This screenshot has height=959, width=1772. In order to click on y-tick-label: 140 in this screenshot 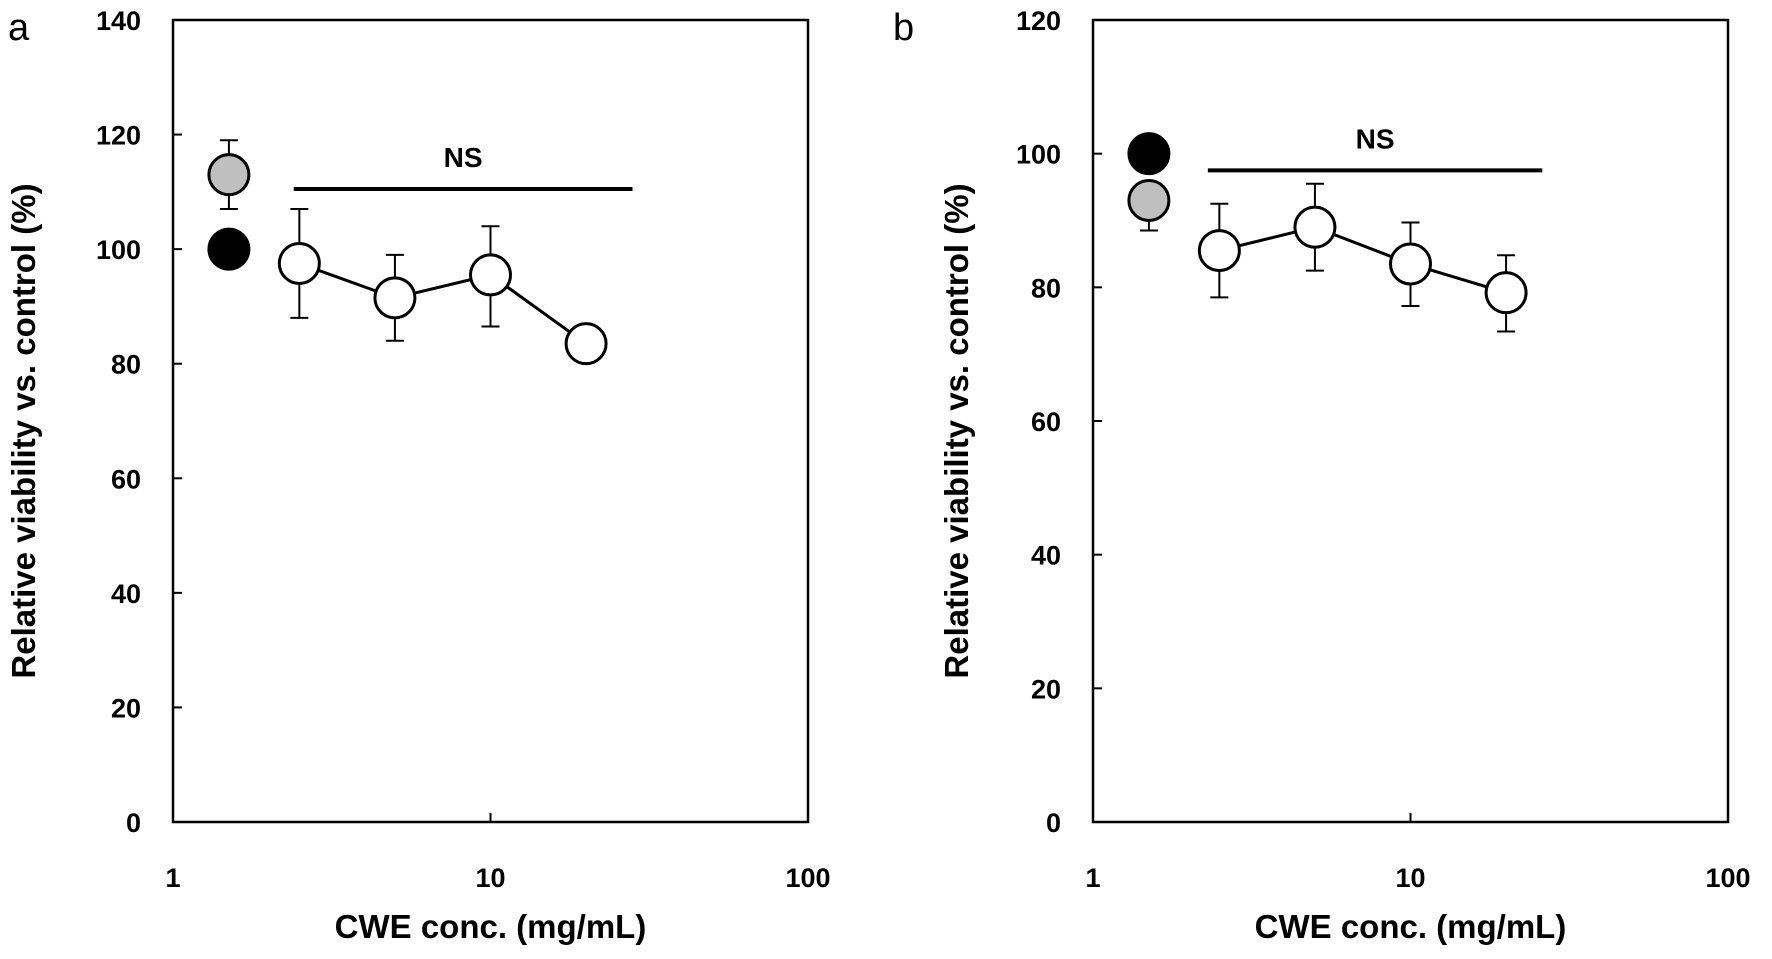, I will do `click(118, 21)`.